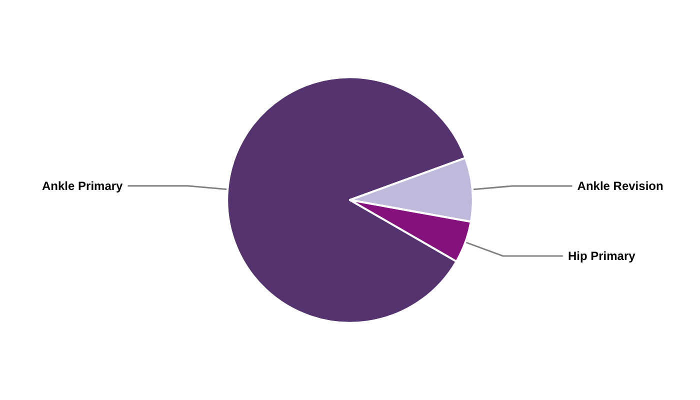  What do you see at coordinates (620, 186) in the screenshot?
I see `slice-label: Ankle Revision` at bounding box center [620, 186].